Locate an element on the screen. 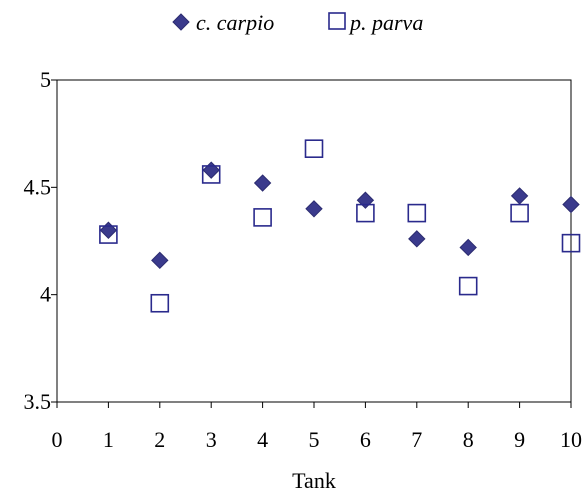 The width and height of the screenshot is (585, 493). x-tick-label: 8 is located at coordinates (468, 439).